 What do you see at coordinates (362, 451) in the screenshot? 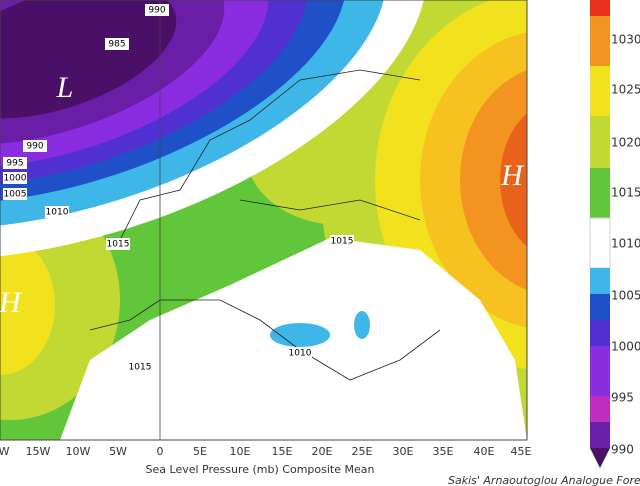
I see `x-axis-label: 25E` at bounding box center [362, 451].